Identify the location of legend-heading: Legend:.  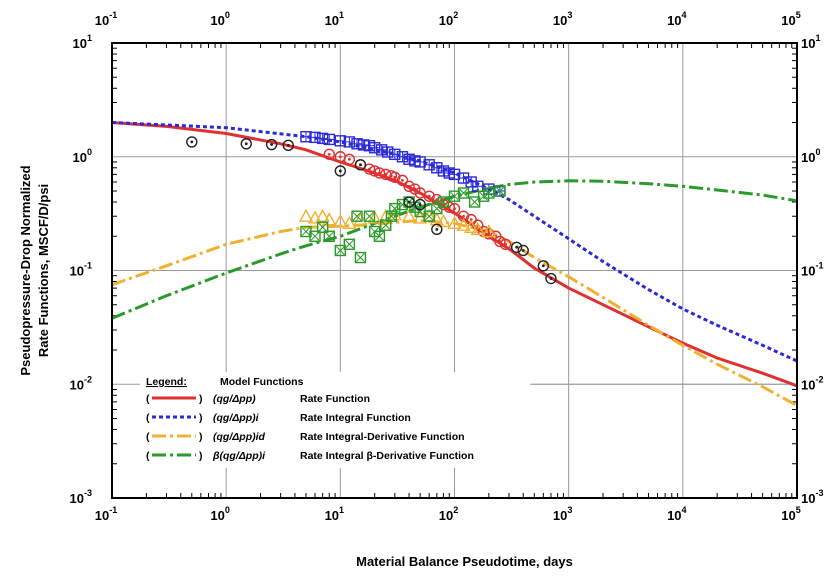
(166, 382).